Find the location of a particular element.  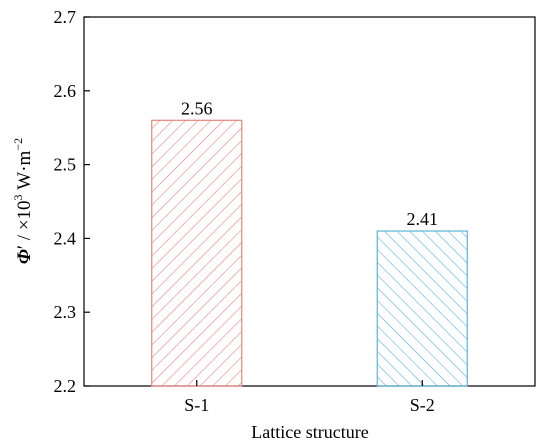

y-axis-exp: 3 is located at coordinates (18, 197).